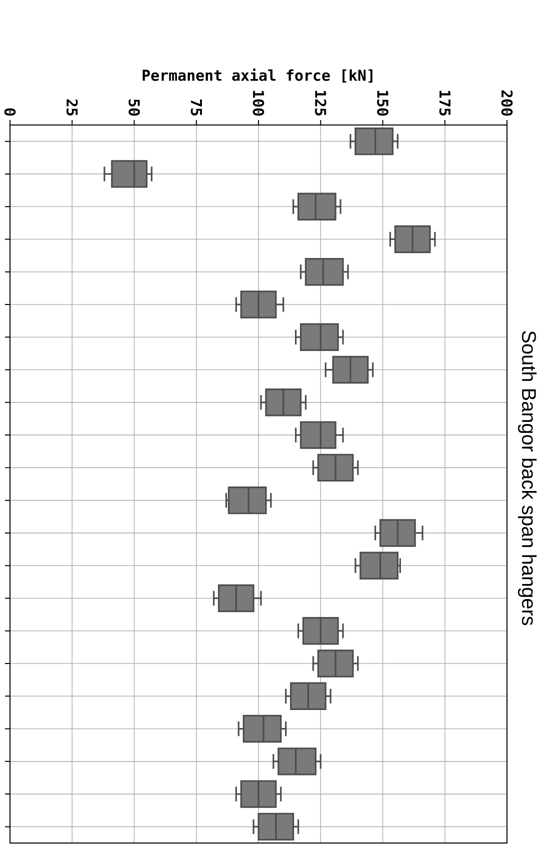  Describe the element at coordinates (320, 103) in the screenshot. I see `x-tick-label: 125` at that location.